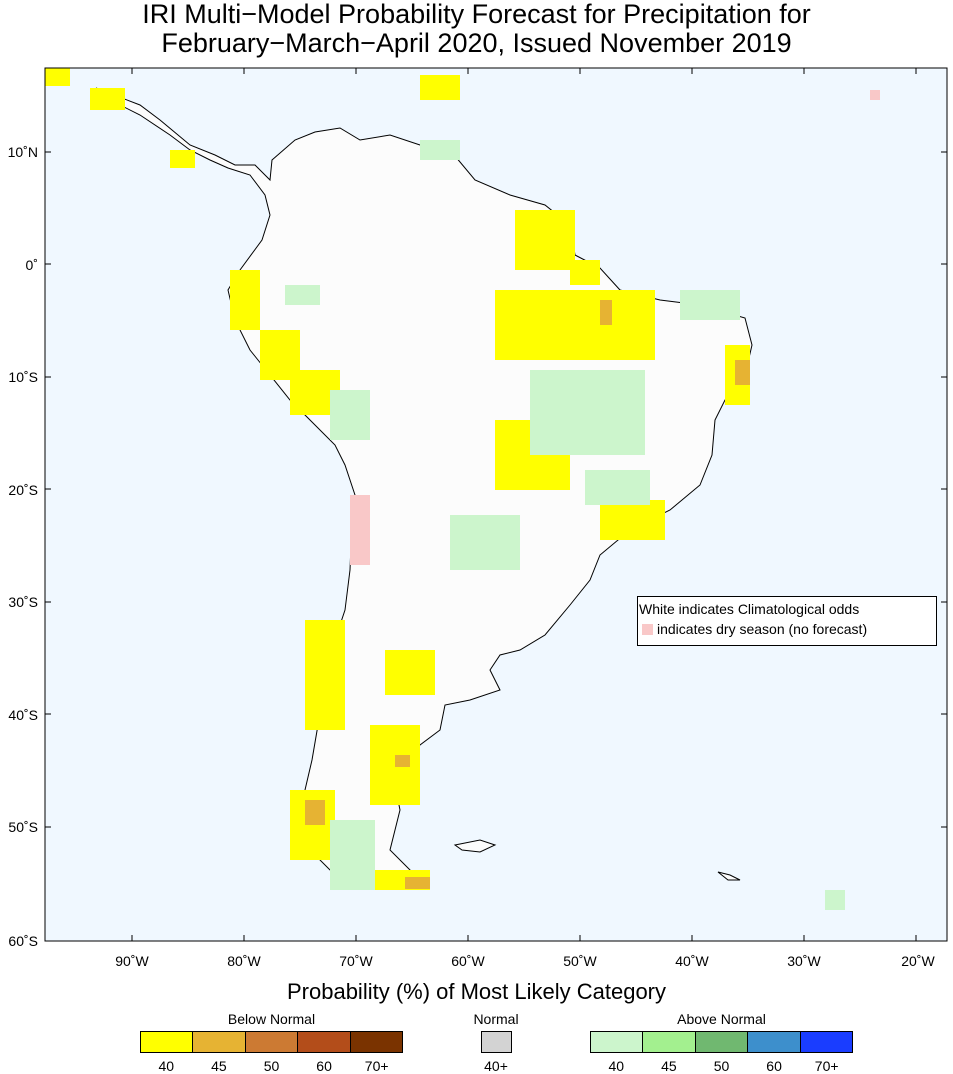  I want to click on above-normal-label: Above Normal, so click(721, 1019).